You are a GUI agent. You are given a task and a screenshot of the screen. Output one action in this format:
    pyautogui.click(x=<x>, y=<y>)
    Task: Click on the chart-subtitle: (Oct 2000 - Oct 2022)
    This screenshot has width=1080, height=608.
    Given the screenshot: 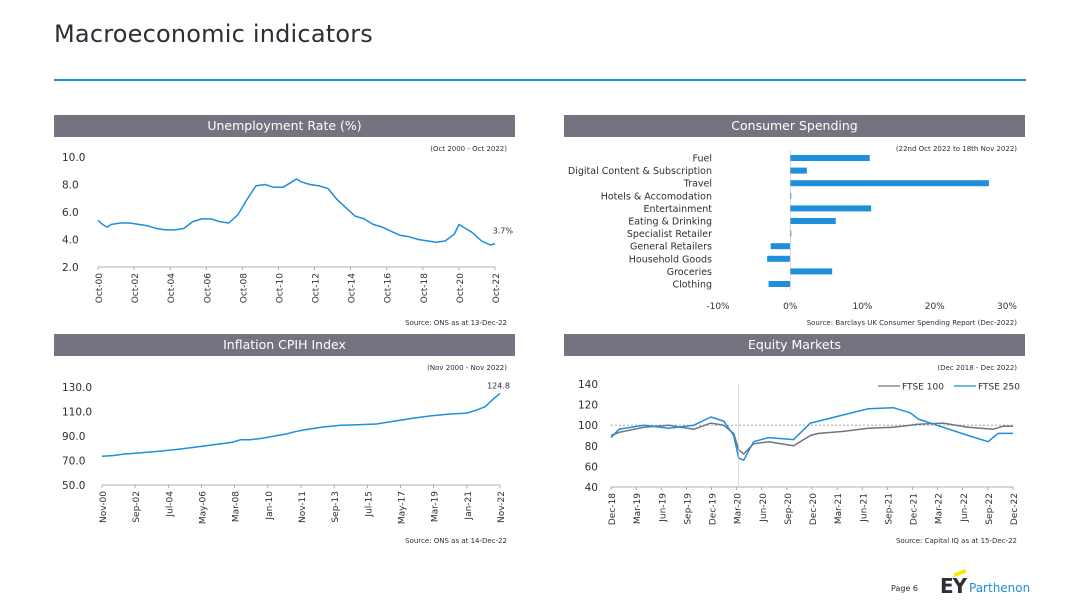 What is the action you would take?
    pyautogui.click(x=468, y=149)
    